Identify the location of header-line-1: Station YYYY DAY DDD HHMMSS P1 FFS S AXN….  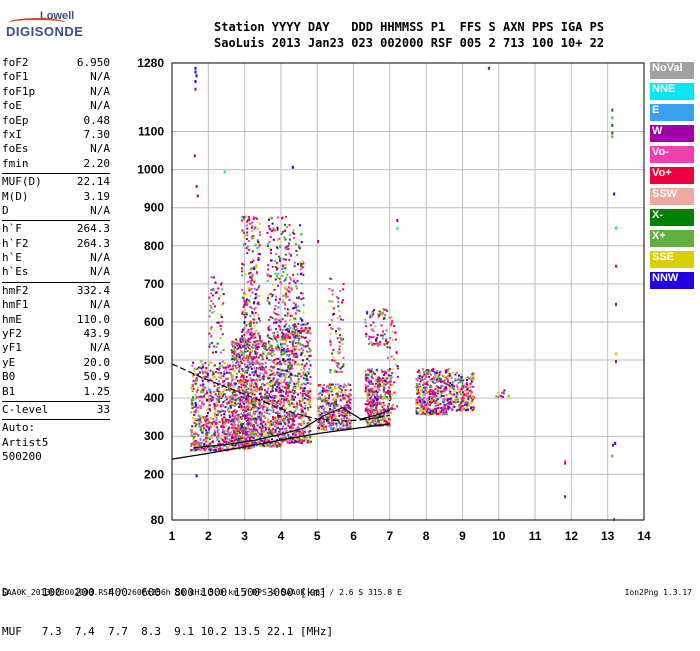
(409, 27).